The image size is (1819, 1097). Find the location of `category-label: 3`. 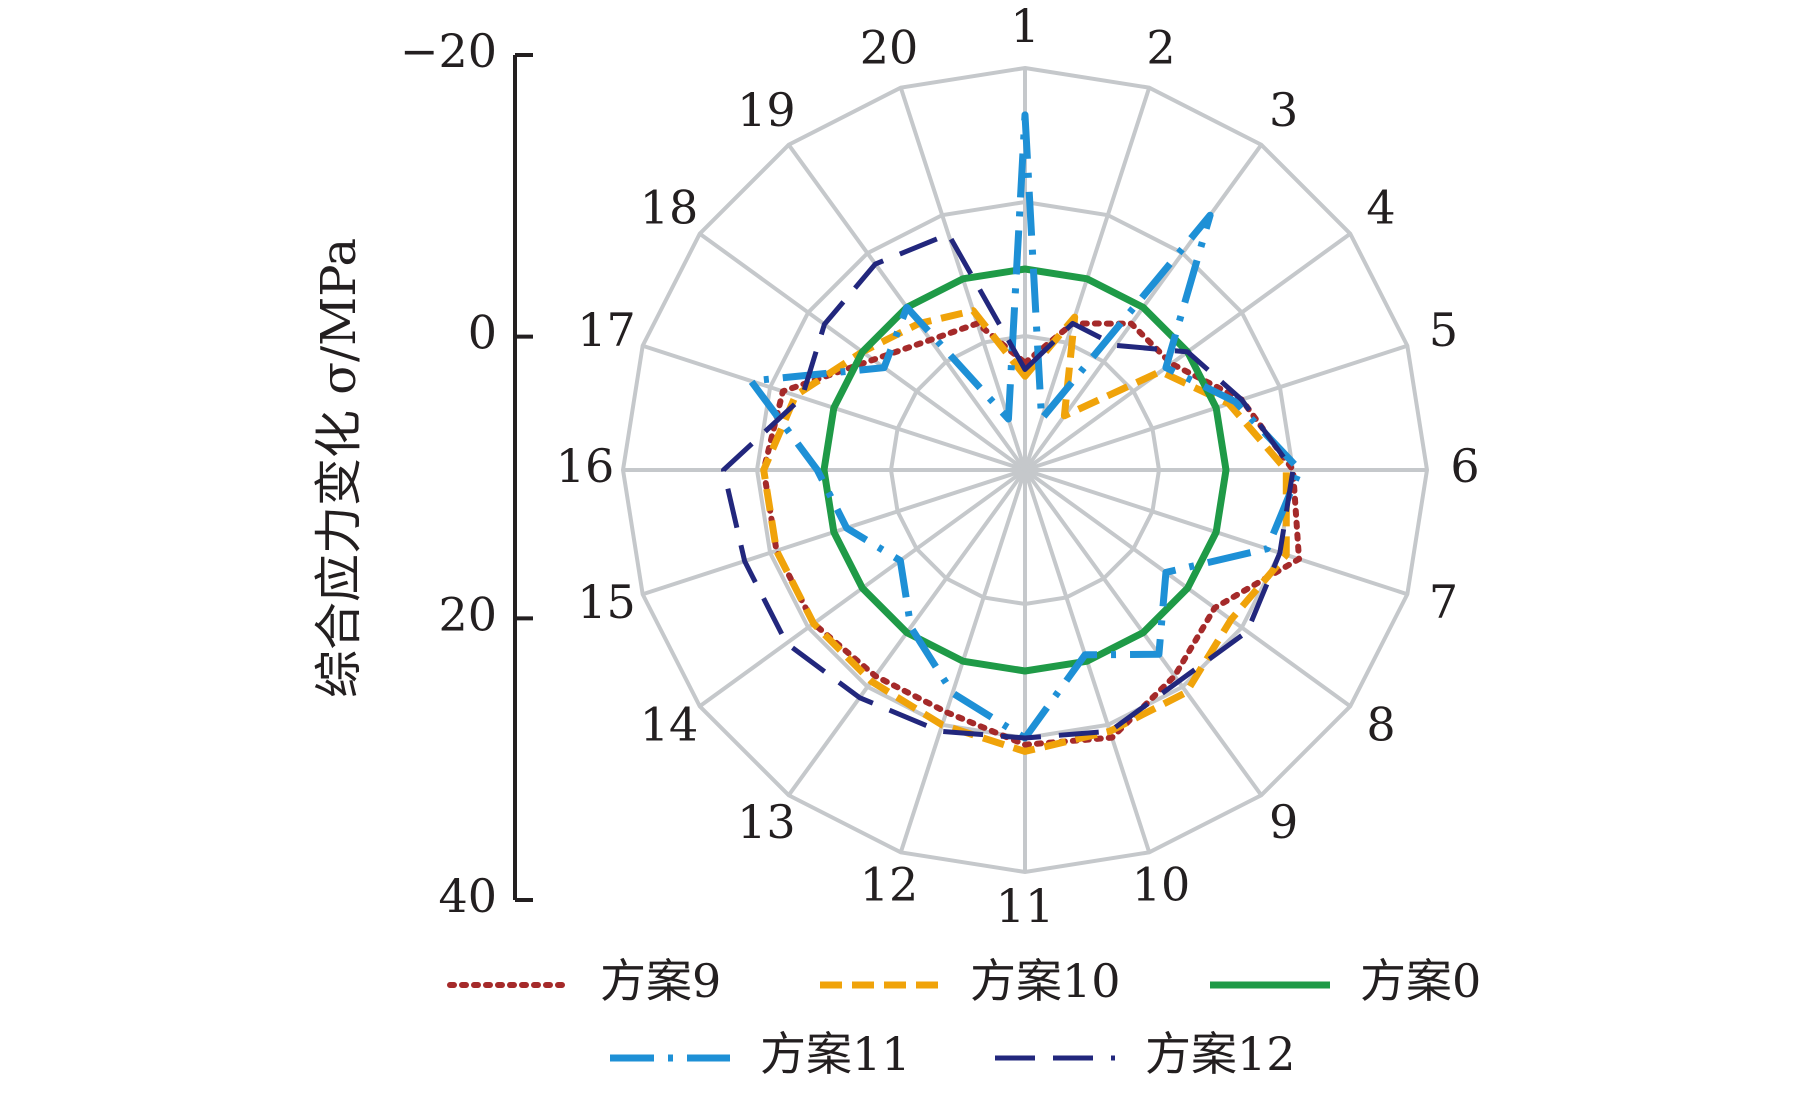

category-label: 3 is located at coordinates (1283, 110).